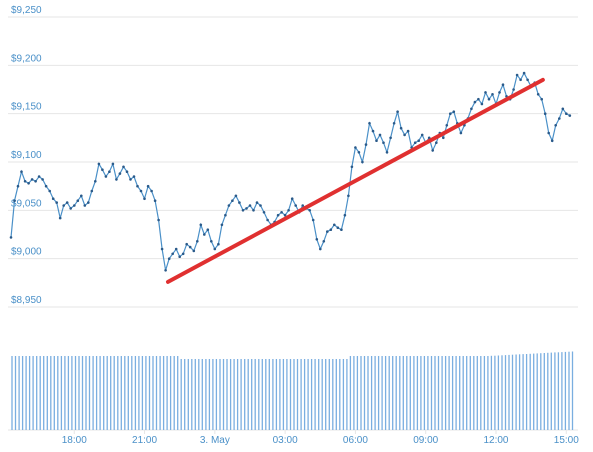  I want to click on y-tick-label: $9,050, so click(26, 203).